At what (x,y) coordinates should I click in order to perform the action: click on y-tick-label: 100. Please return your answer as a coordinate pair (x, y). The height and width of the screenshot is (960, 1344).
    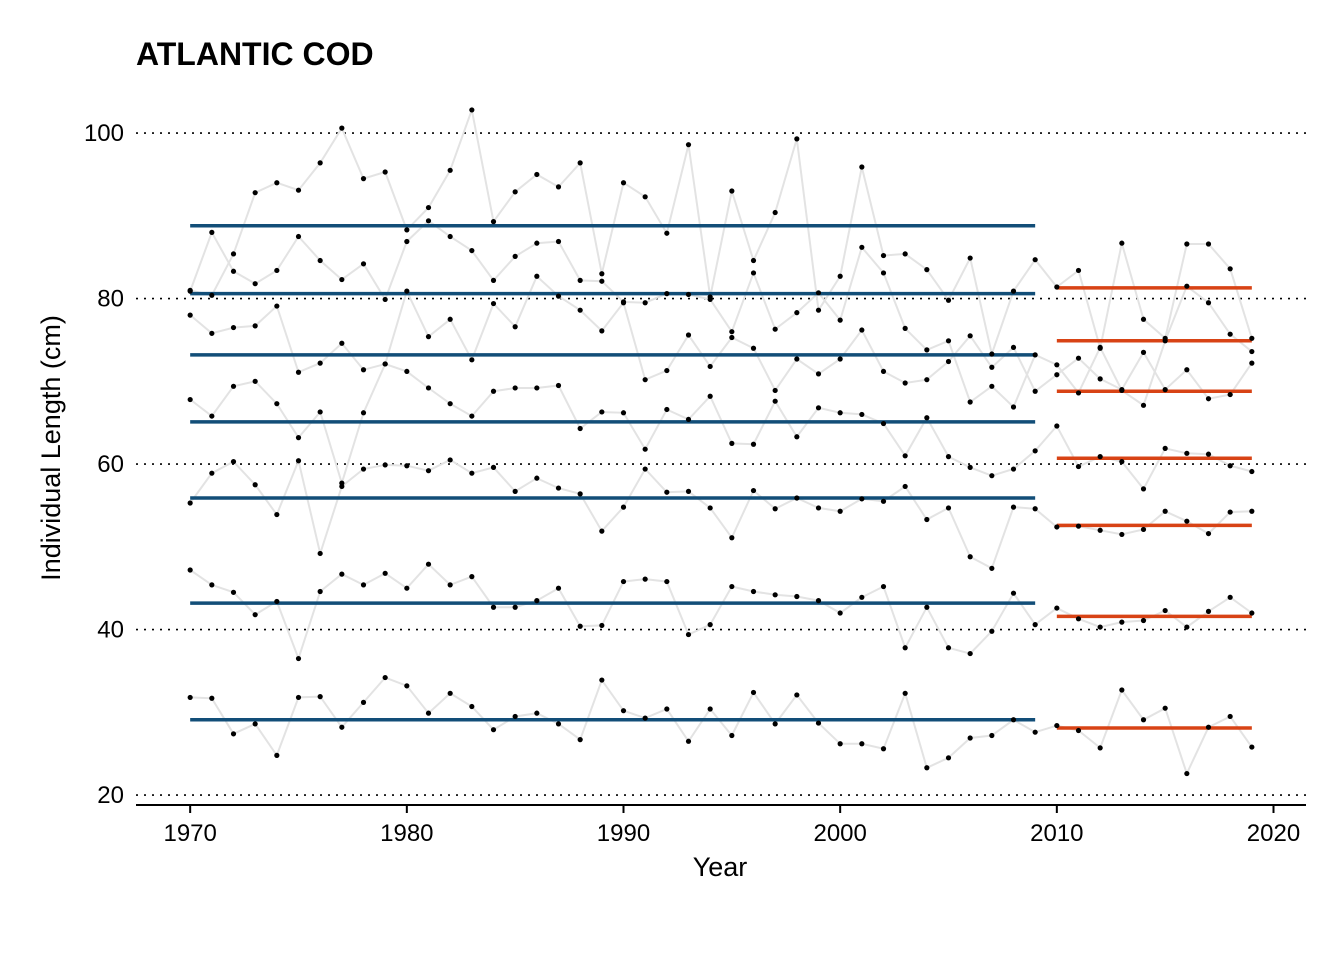
    Looking at the image, I should click on (104, 133).